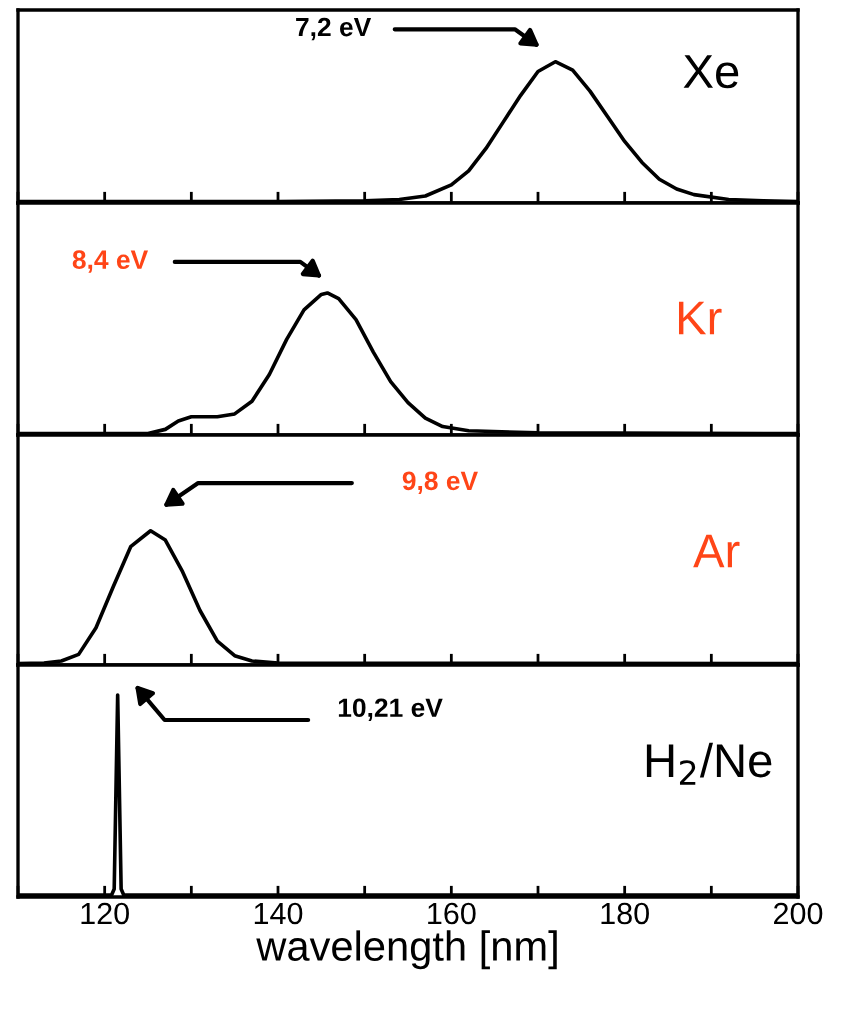 The height and width of the screenshot is (1028, 842). What do you see at coordinates (278, 913) in the screenshot?
I see `x-tick-label: 140` at bounding box center [278, 913].